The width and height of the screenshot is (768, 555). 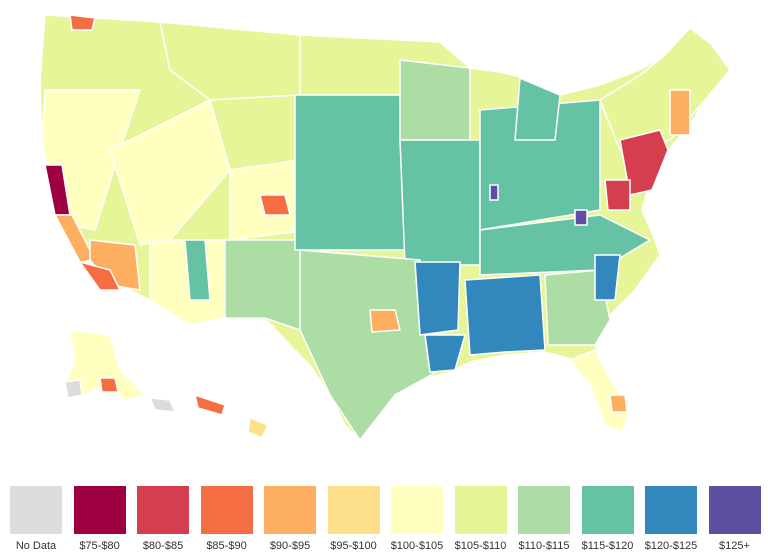 I want to click on legend-label: $90-$95, so click(x=290, y=546).